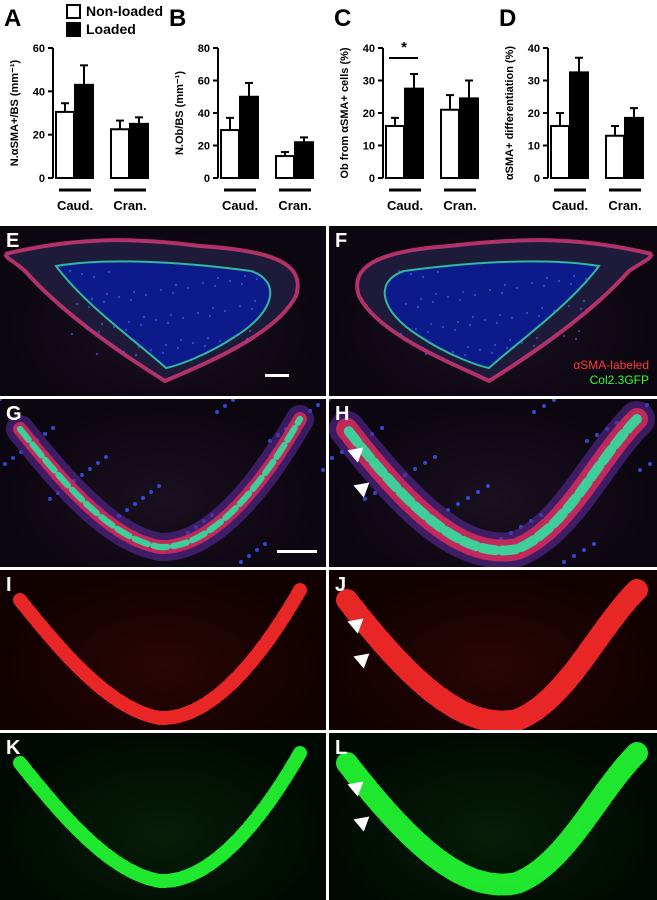 The height and width of the screenshot is (900, 657). I want to click on legend-swatch-loaded, so click(73, 29).